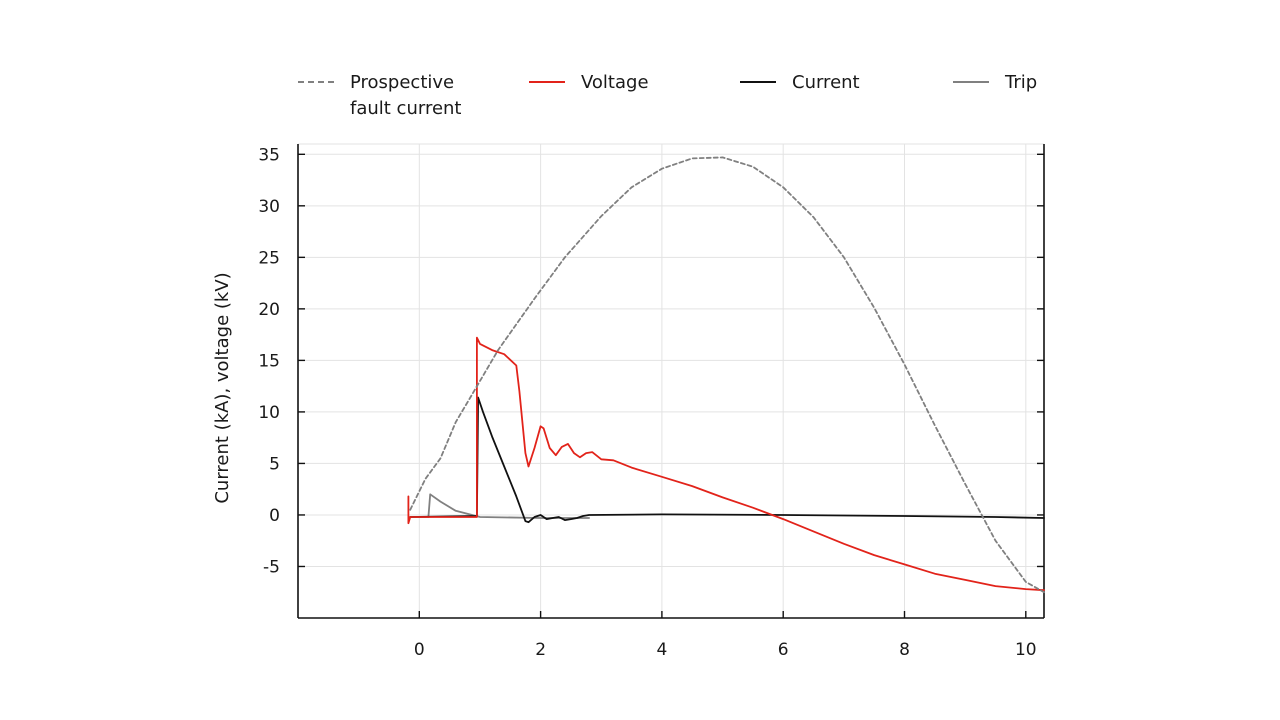 This screenshot has width=1280, height=720. What do you see at coordinates (316, 82) in the screenshot?
I see `legend-swatch-prospective` at bounding box center [316, 82].